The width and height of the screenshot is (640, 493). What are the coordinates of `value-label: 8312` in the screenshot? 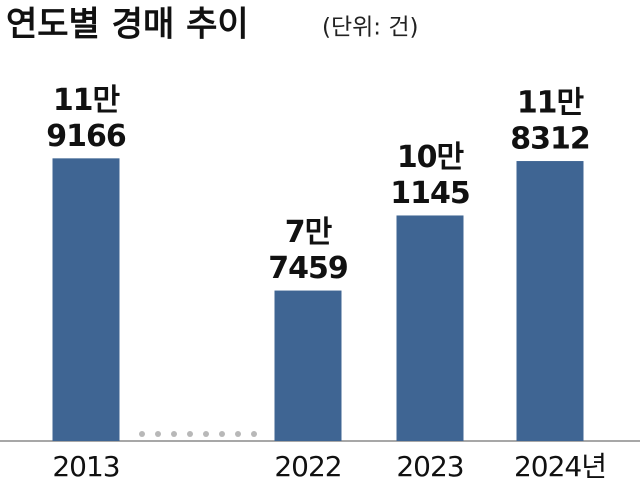 It's located at (550, 139).